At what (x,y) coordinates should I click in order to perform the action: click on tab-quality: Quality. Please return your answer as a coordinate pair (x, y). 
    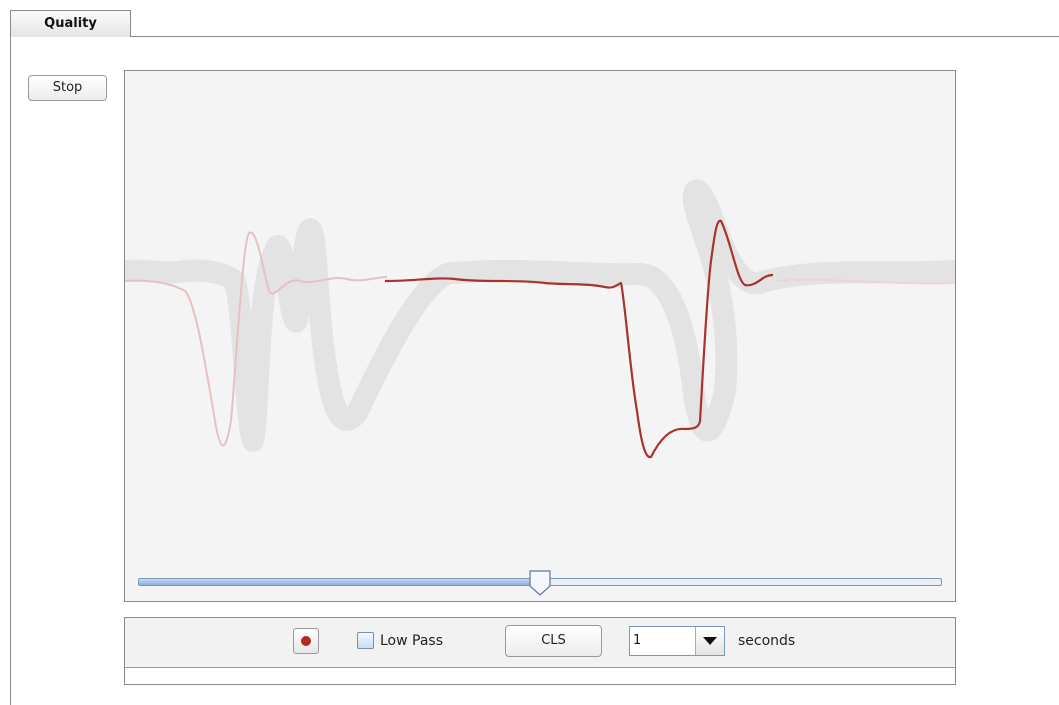
    Looking at the image, I should click on (70, 23).